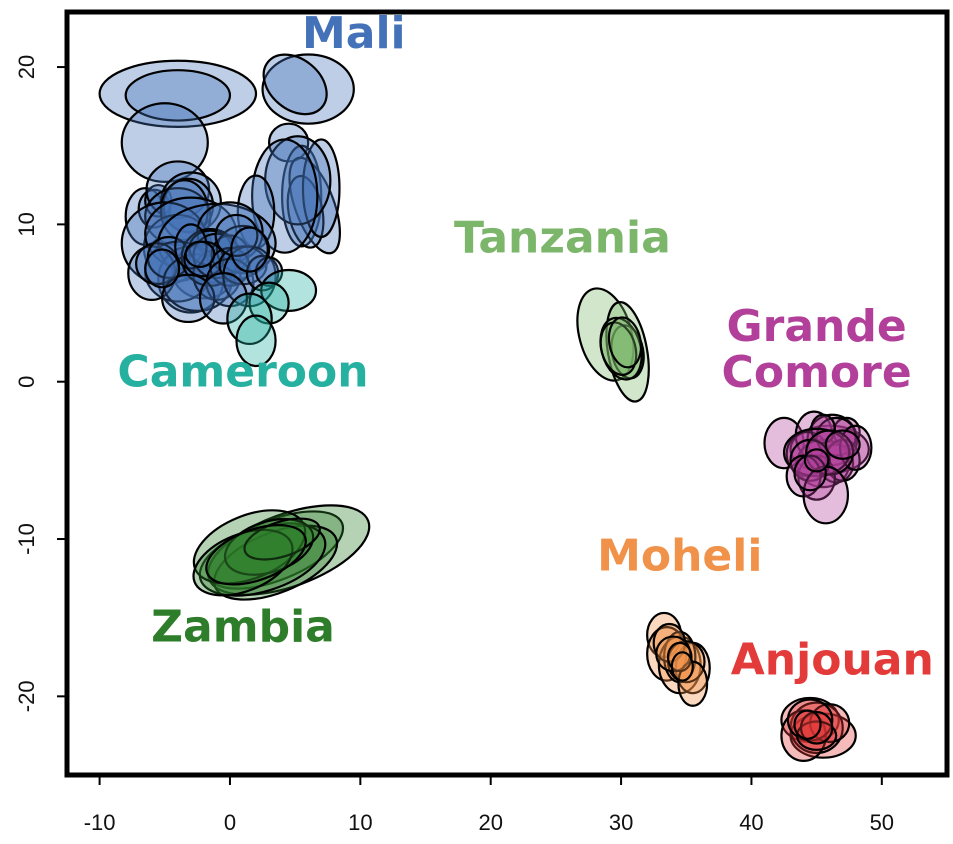  What do you see at coordinates (26, 696) in the screenshot?
I see `y-tick-label: -20` at bounding box center [26, 696].